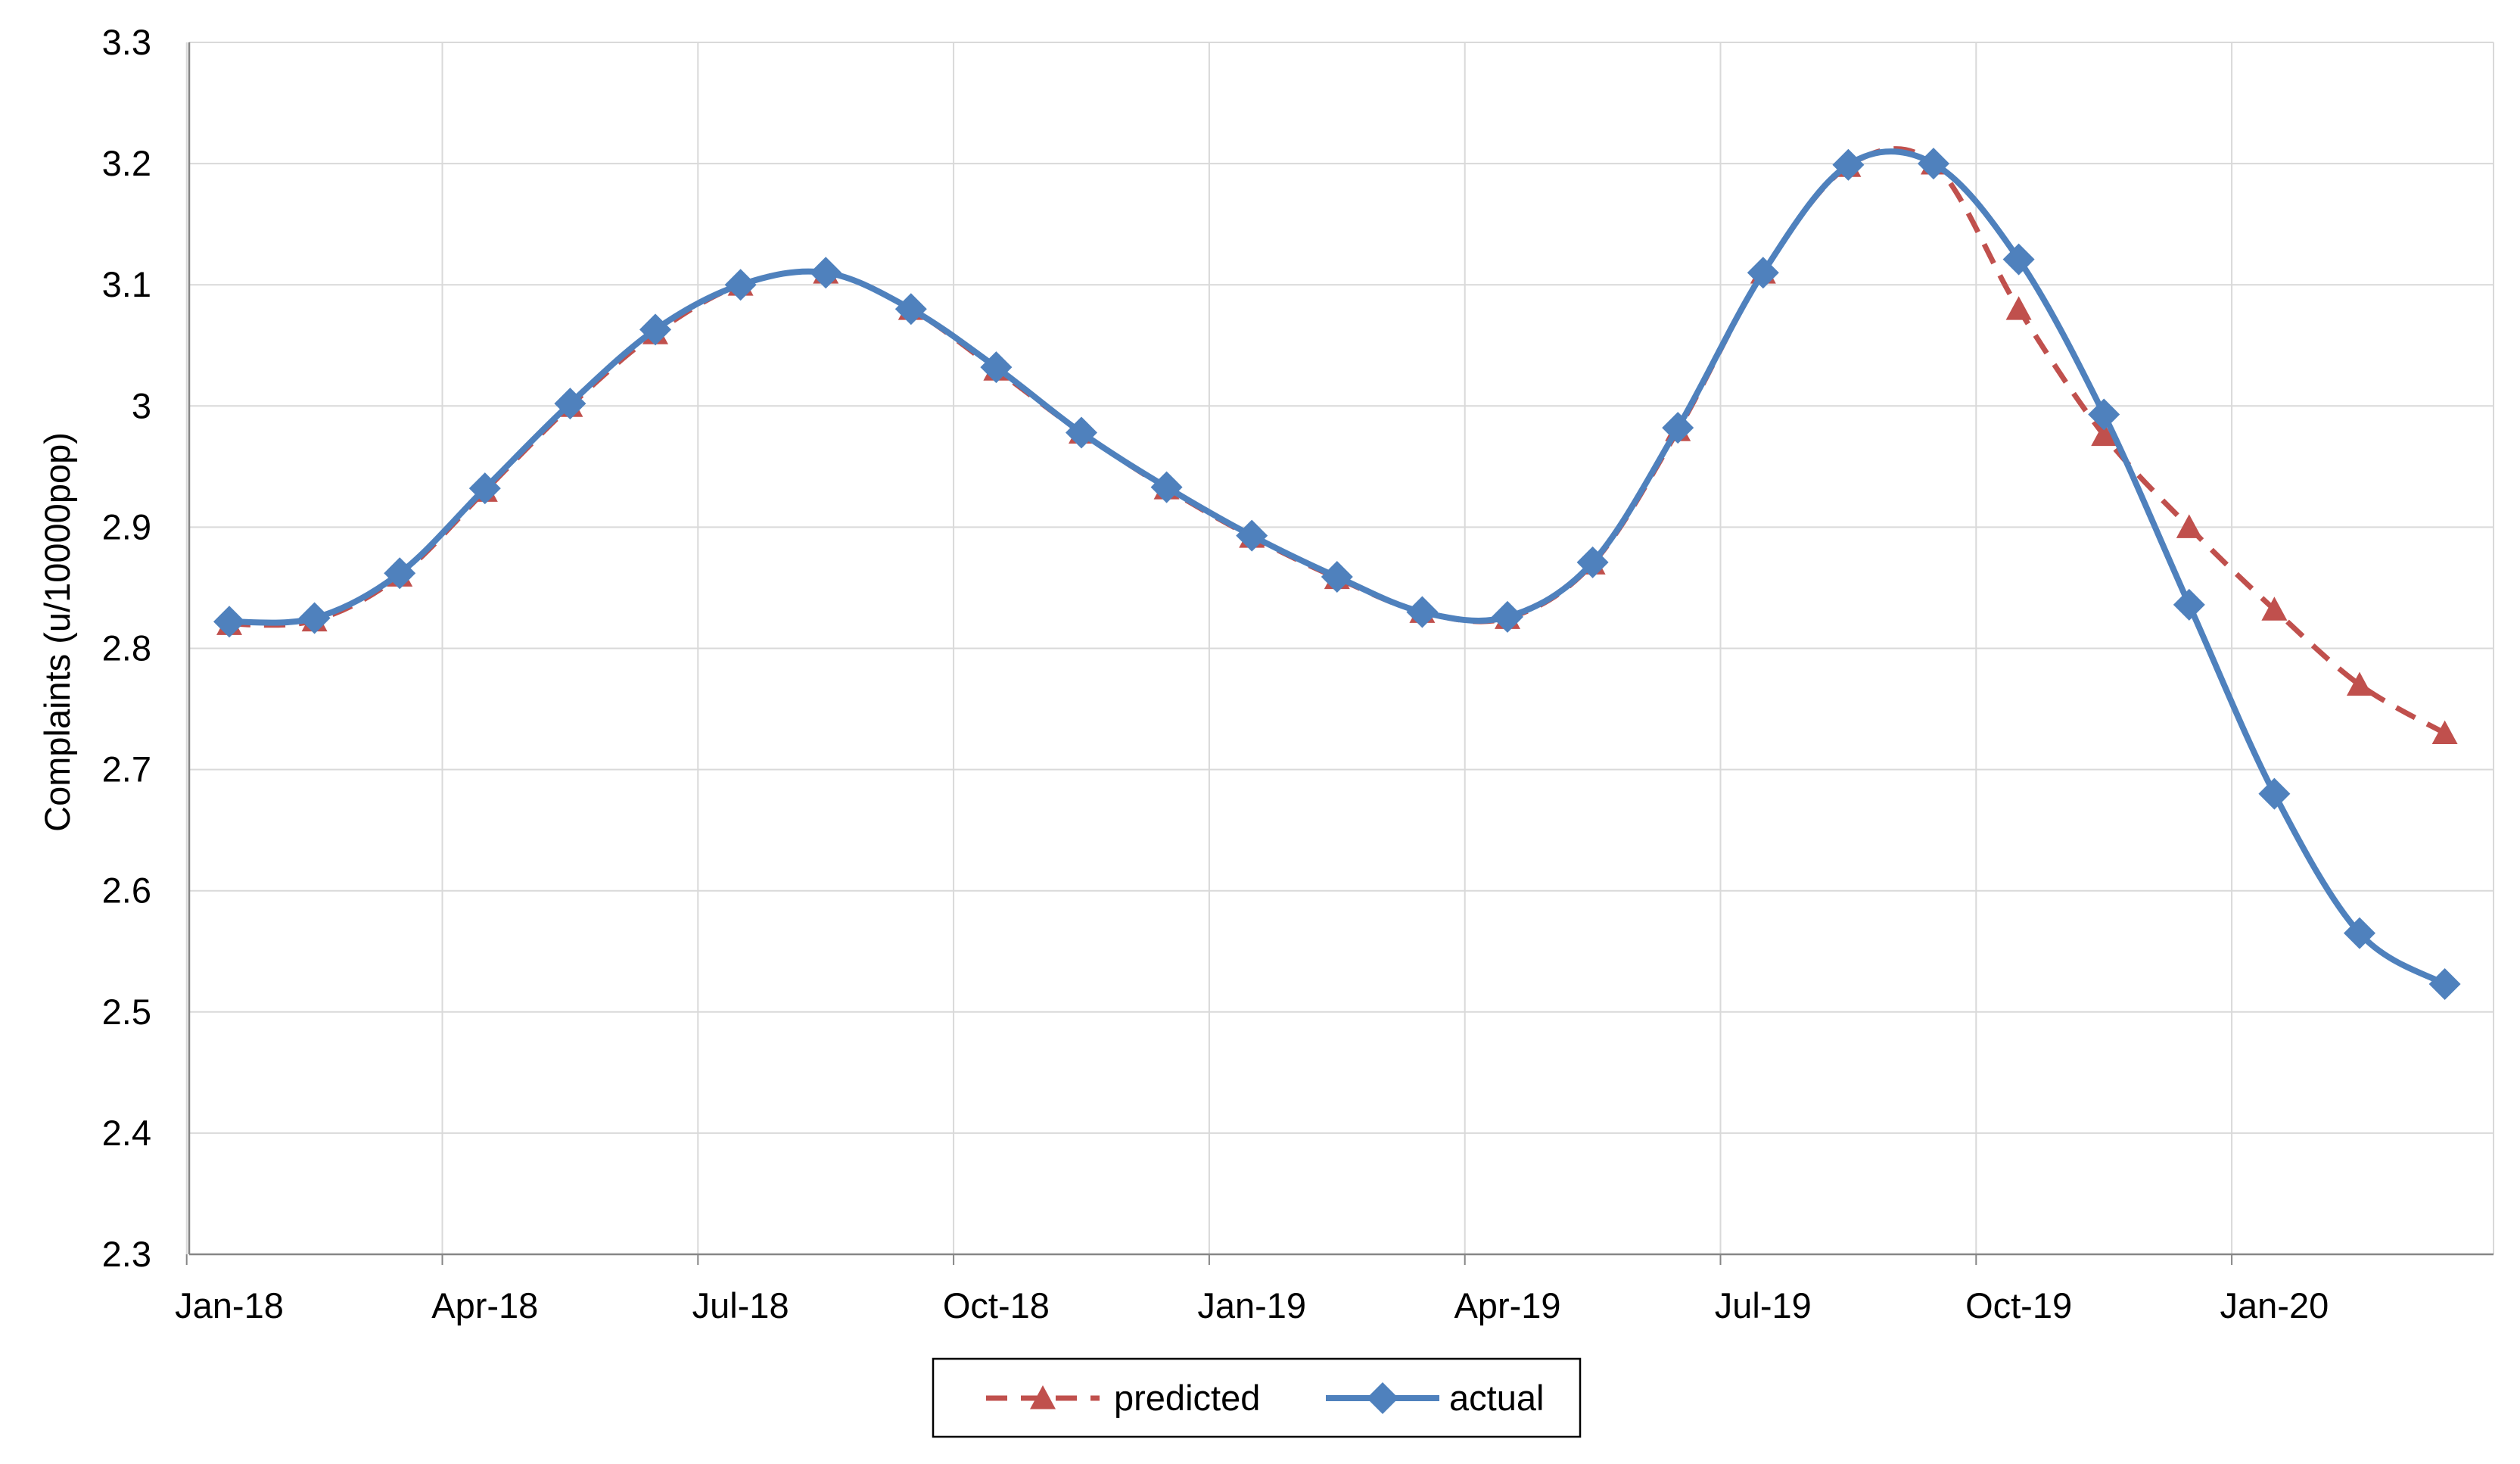 The width and height of the screenshot is (2520, 1464). What do you see at coordinates (126, 526) in the screenshot?
I see `y-tick-label: 2.9` at bounding box center [126, 526].